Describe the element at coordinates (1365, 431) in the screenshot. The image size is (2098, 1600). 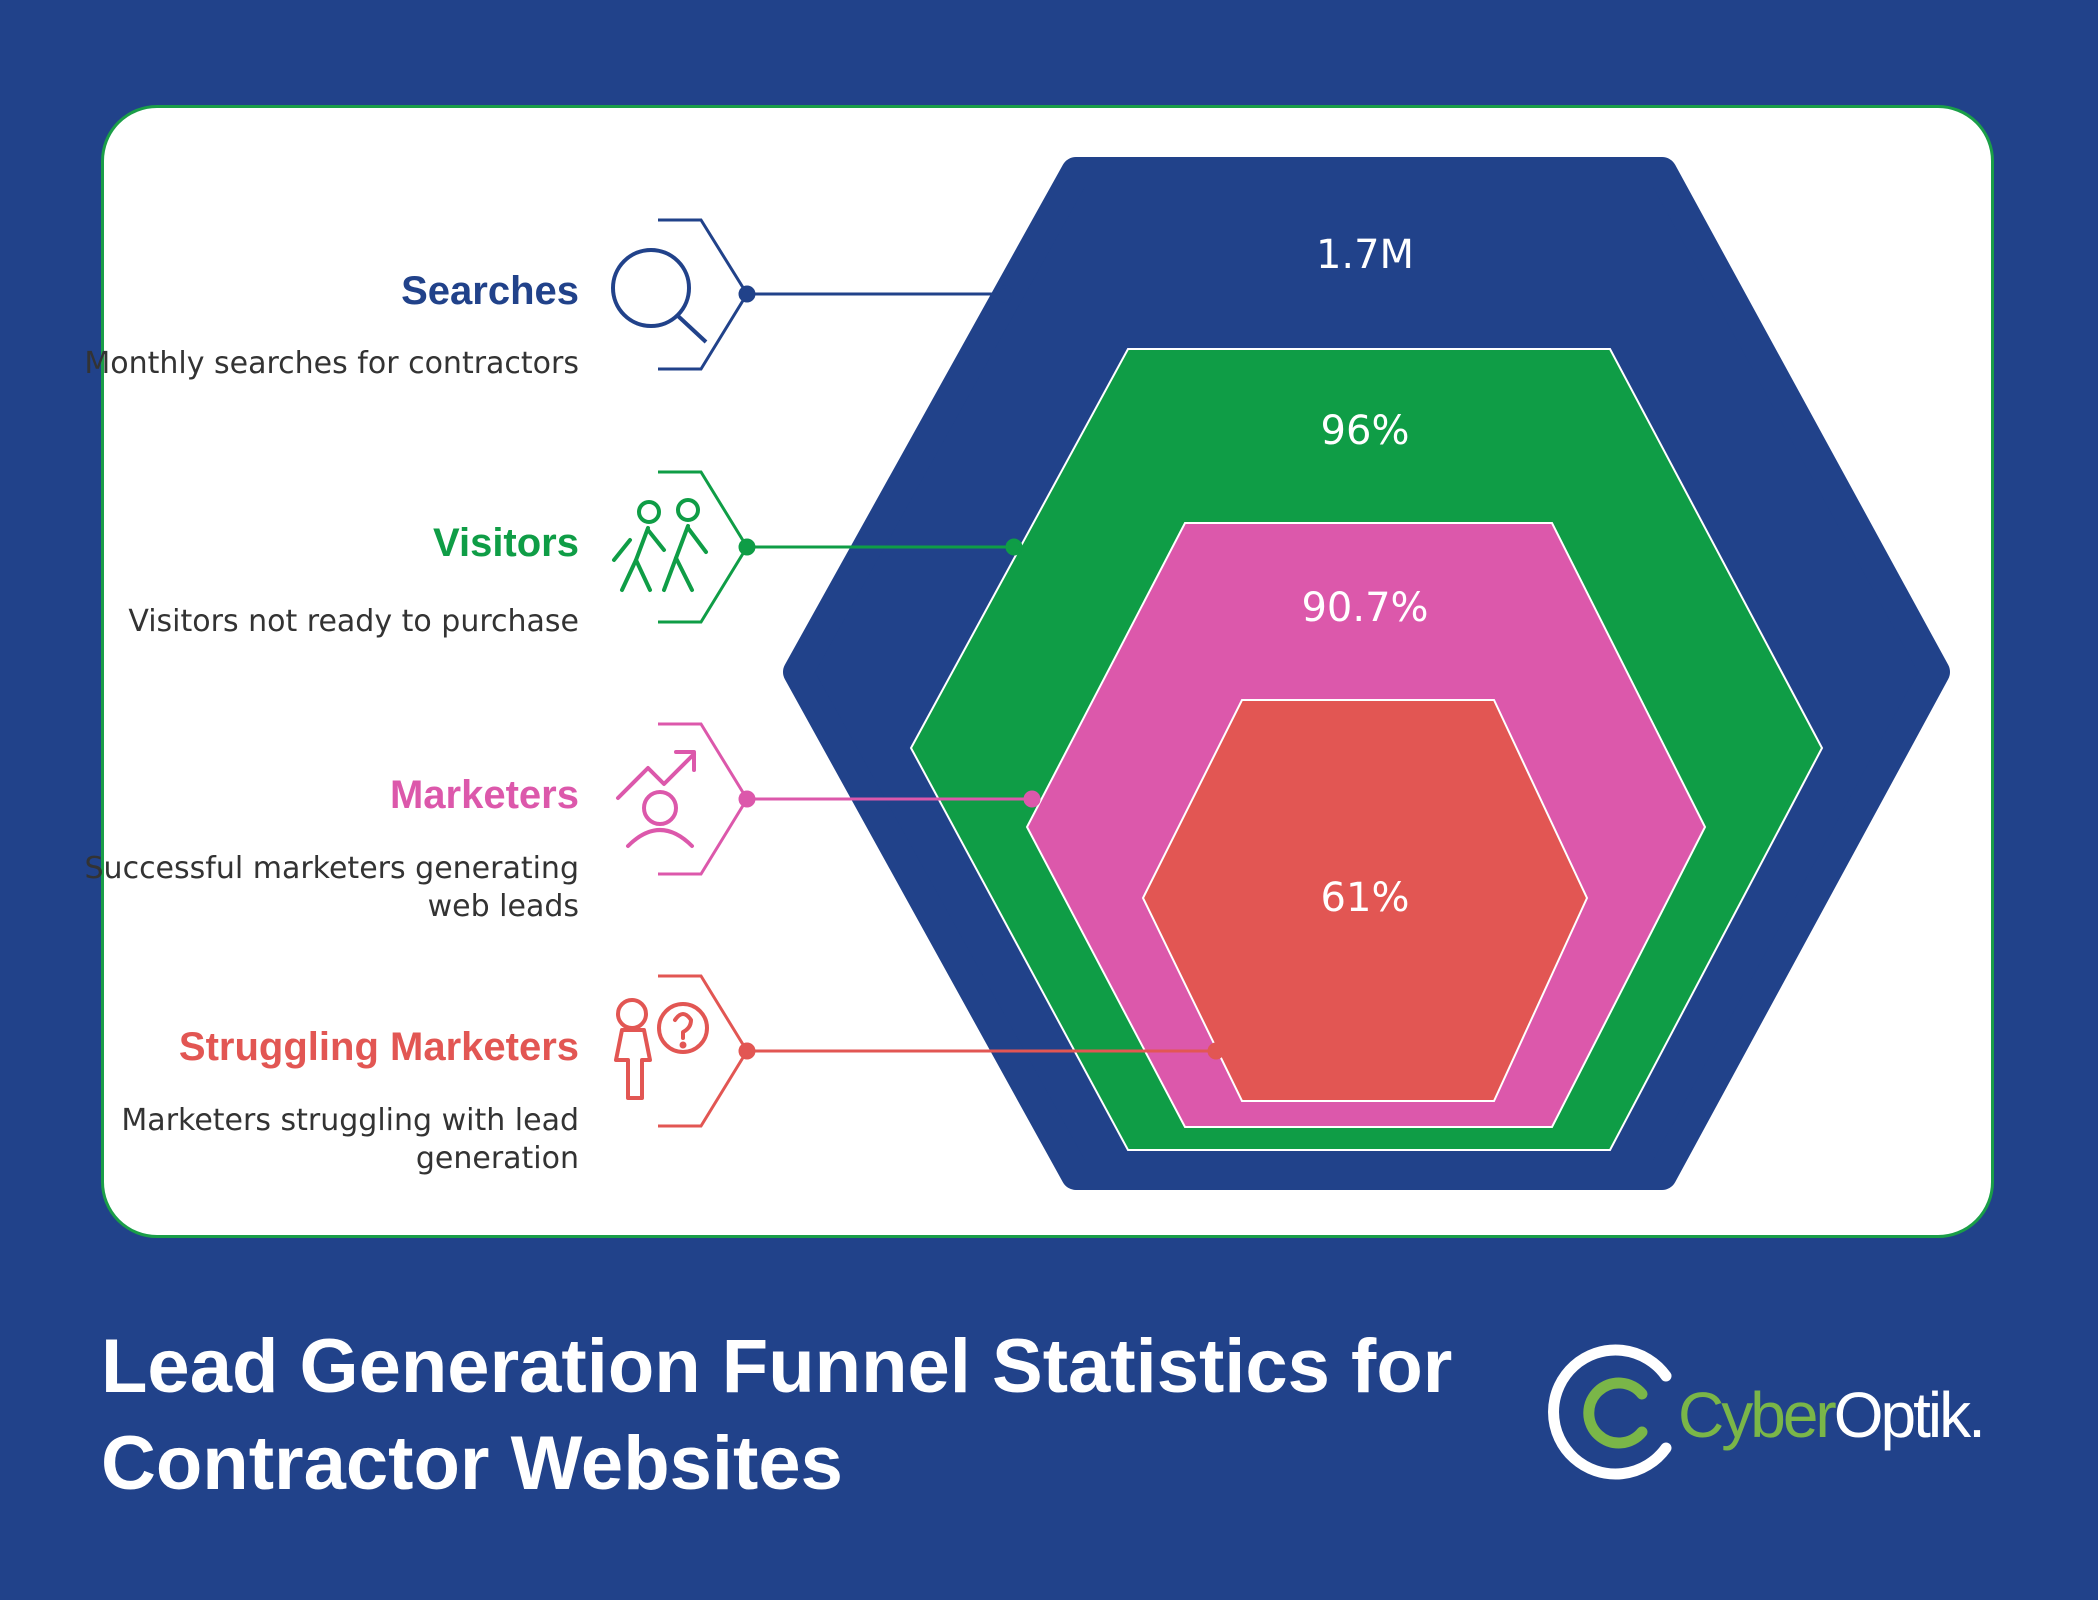
I see `value-visitors: 96%` at that location.